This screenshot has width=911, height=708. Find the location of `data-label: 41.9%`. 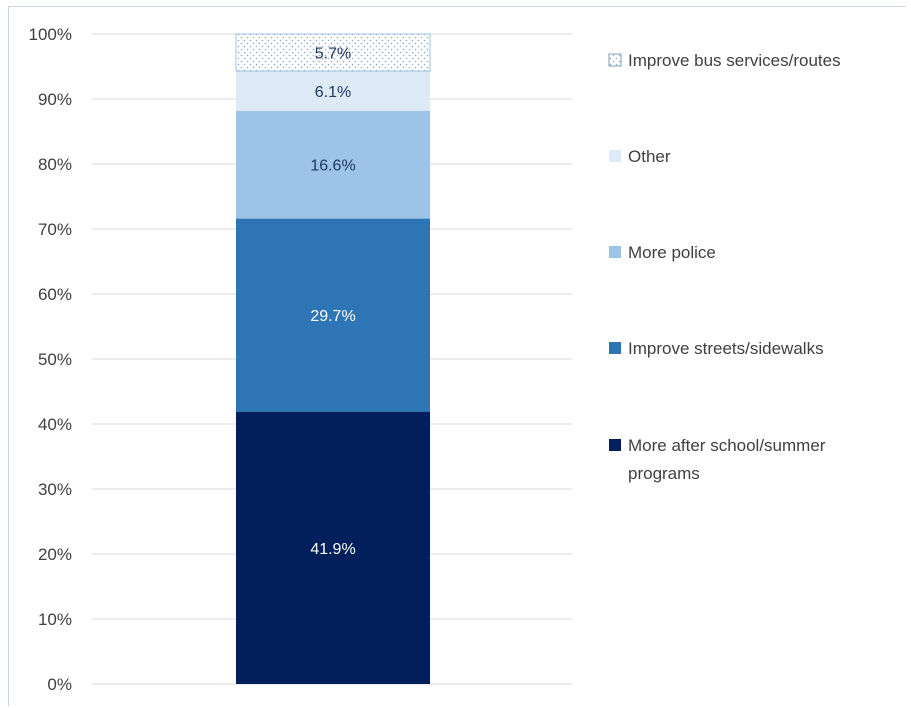

data-label: 41.9% is located at coordinates (332, 549).